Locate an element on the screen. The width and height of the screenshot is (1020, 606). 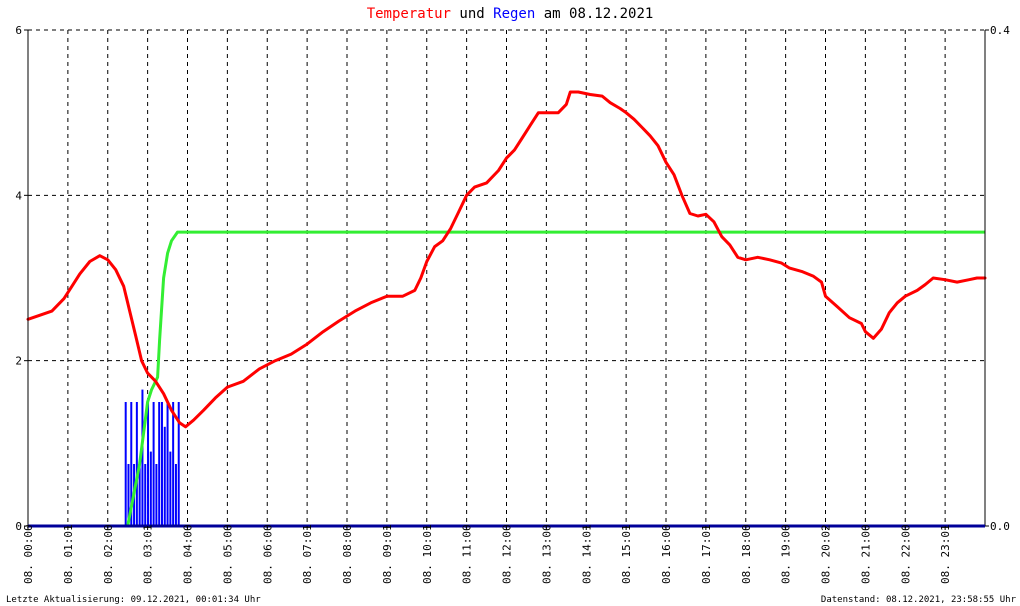
y-tick-label-right: 0.0 is located at coordinates (1000, 526).